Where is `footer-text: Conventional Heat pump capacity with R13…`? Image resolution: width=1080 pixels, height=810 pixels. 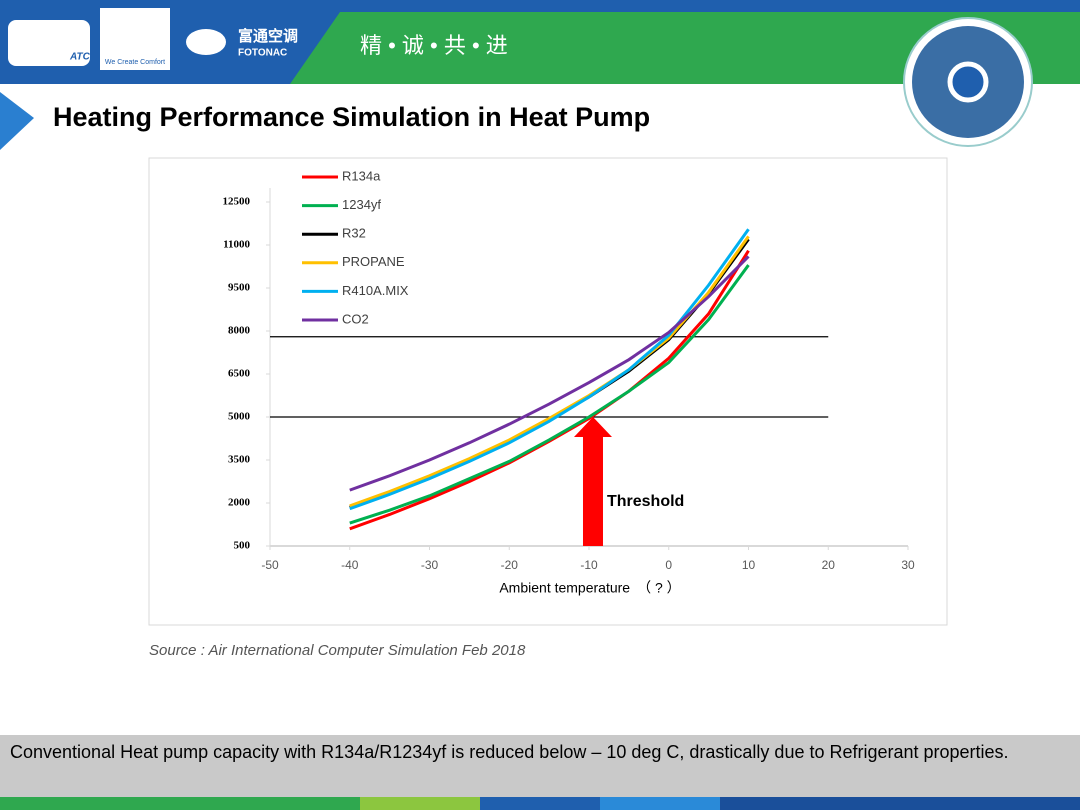 footer-text: Conventional Heat pump capacity with R13… is located at coordinates (509, 752).